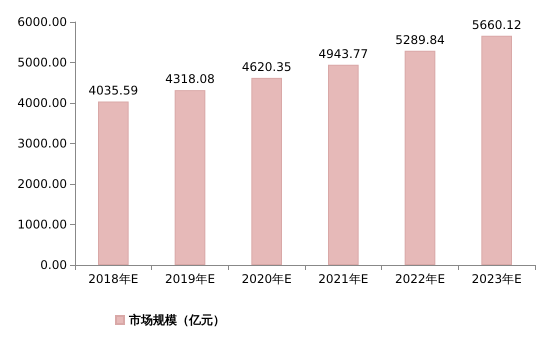  What do you see at coordinates (42, 103) in the screenshot?
I see `y-tick-label: 4000.00` at bounding box center [42, 103].